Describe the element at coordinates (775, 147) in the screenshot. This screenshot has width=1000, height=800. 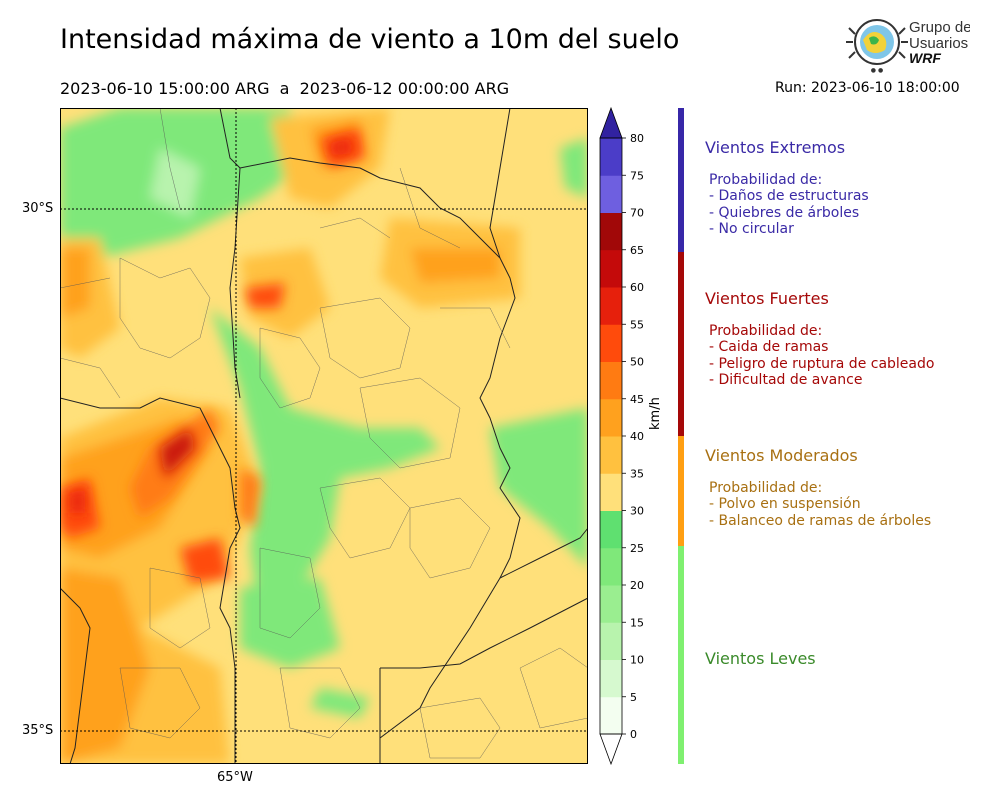
I see `category-title-extremos: Vientos Extremos` at that location.